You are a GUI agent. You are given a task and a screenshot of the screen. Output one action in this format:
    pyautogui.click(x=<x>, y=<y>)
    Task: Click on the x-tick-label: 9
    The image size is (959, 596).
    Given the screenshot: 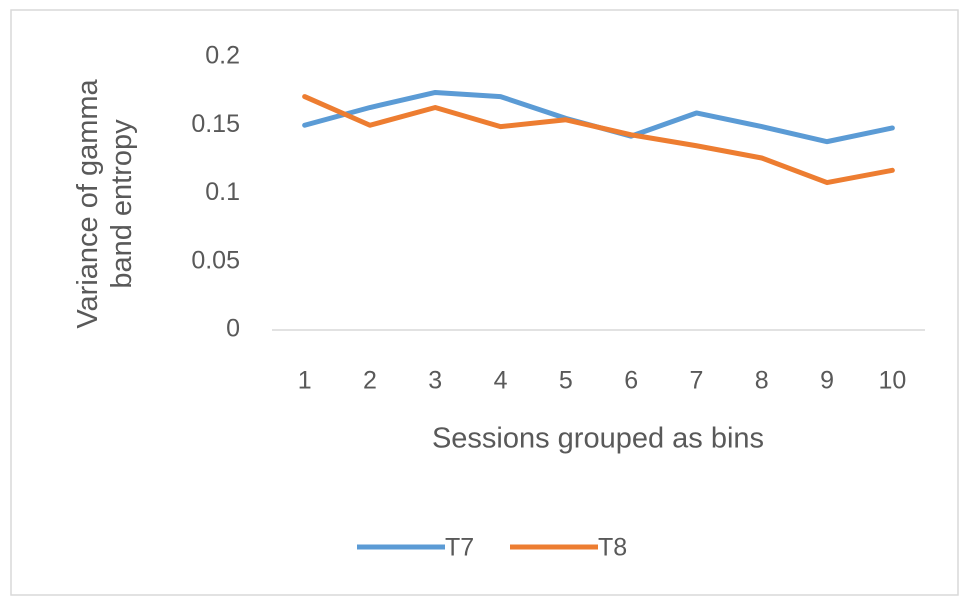 What is the action you would take?
    pyautogui.click(x=827, y=381)
    